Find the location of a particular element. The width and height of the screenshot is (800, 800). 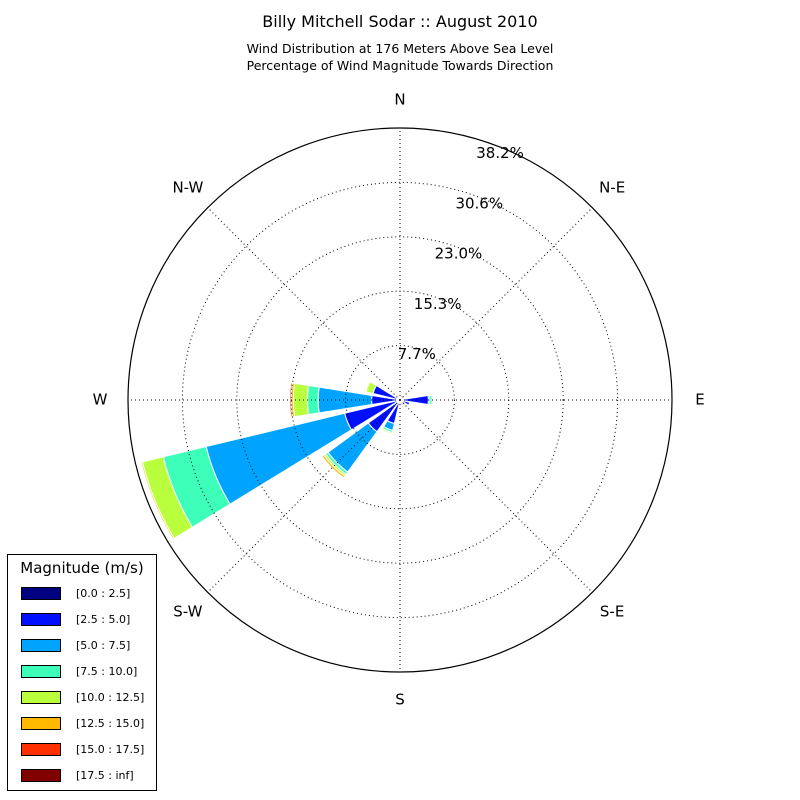

radial-tick-label-1: 15.3% is located at coordinates (438, 304).